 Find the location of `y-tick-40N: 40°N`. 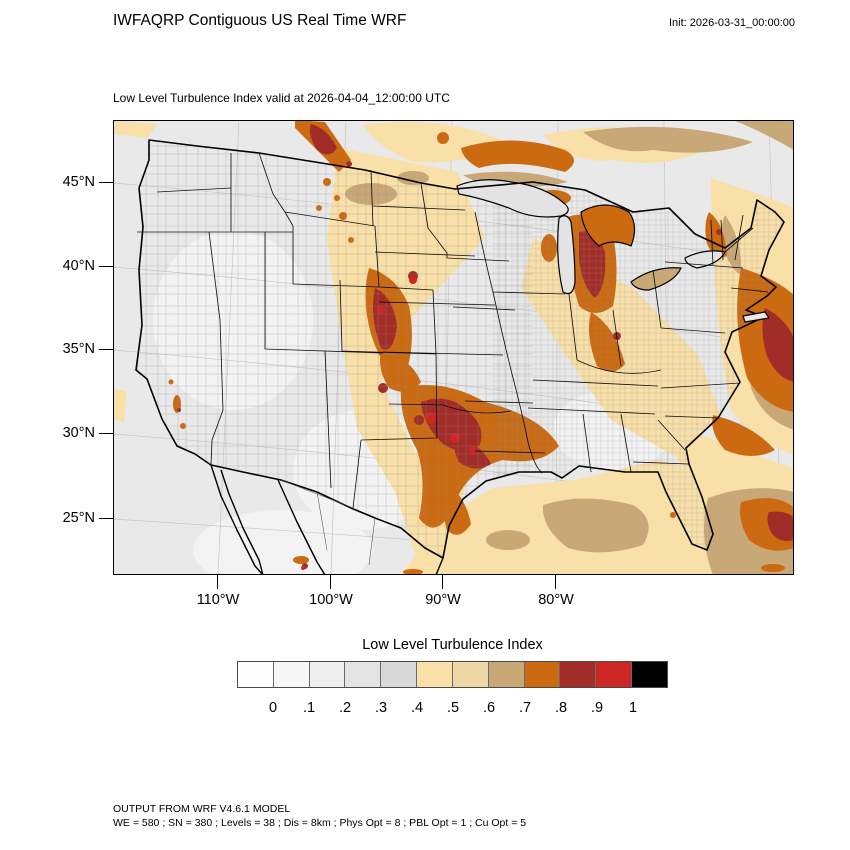

y-tick-40N: 40°N is located at coordinates (78, 266).